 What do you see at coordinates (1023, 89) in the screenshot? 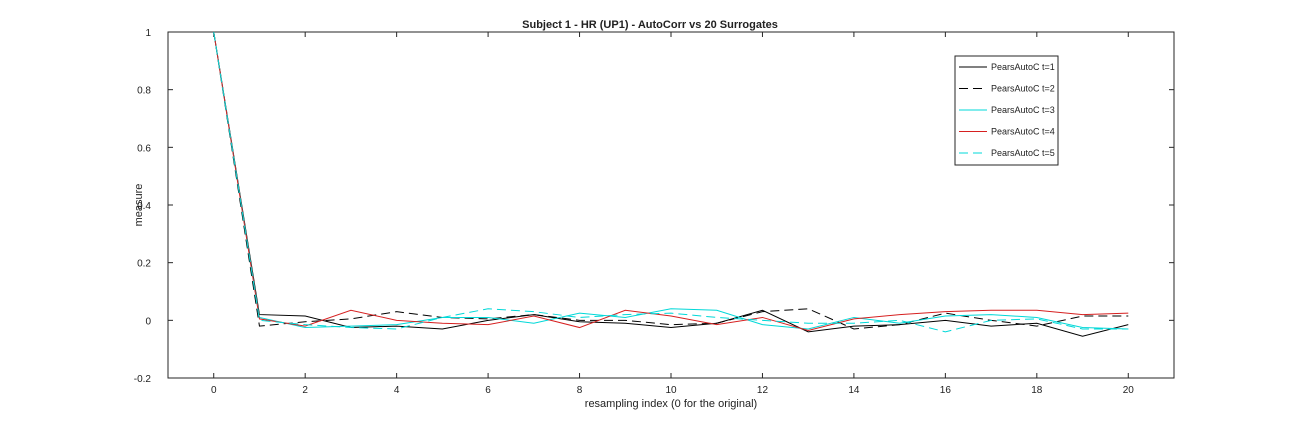
I see `legend-label-2: PearsAutoC t=2` at bounding box center [1023, 89].